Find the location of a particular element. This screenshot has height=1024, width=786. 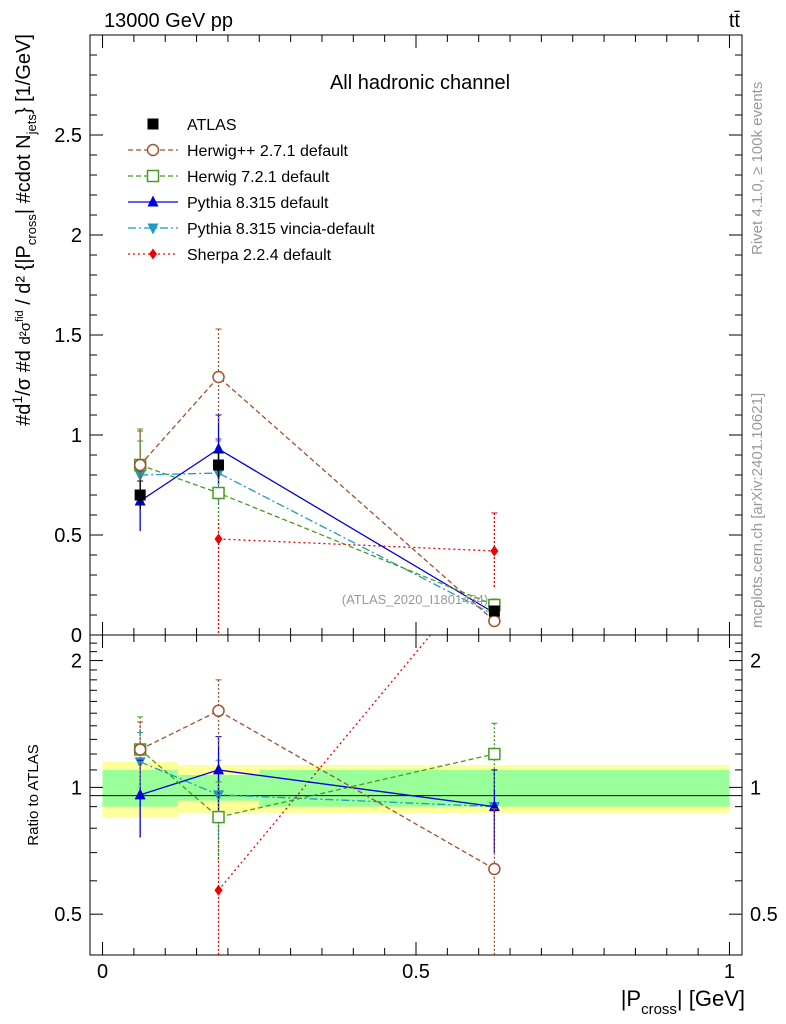

y-tick-label-main: 0.5 is located at coordinates (68, 536).